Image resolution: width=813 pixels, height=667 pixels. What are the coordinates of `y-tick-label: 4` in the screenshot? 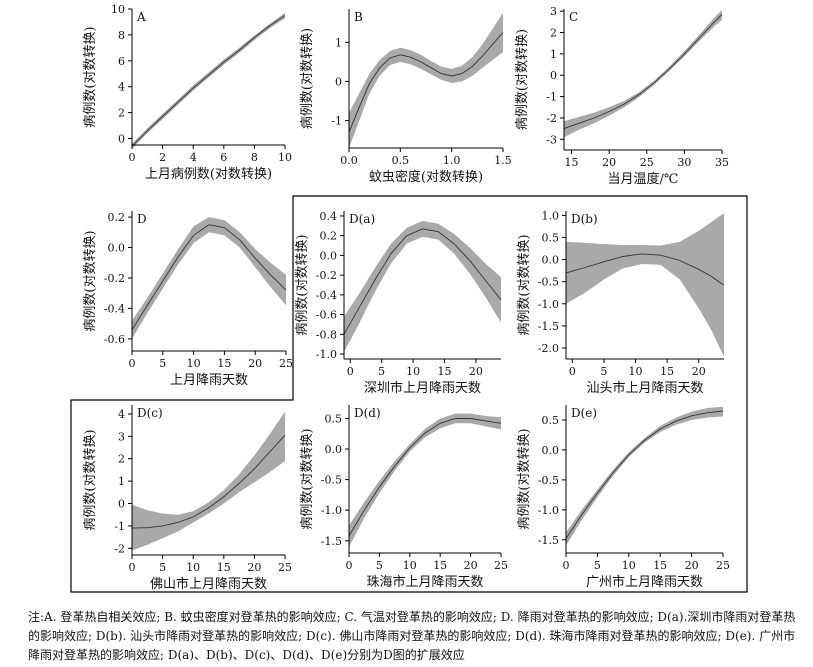 It's located at (121, 87).